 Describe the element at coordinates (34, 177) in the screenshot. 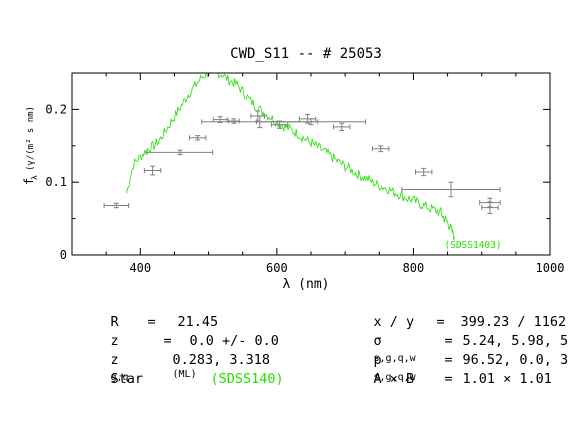

I see `y-axis-label-sub: λ` at that location.